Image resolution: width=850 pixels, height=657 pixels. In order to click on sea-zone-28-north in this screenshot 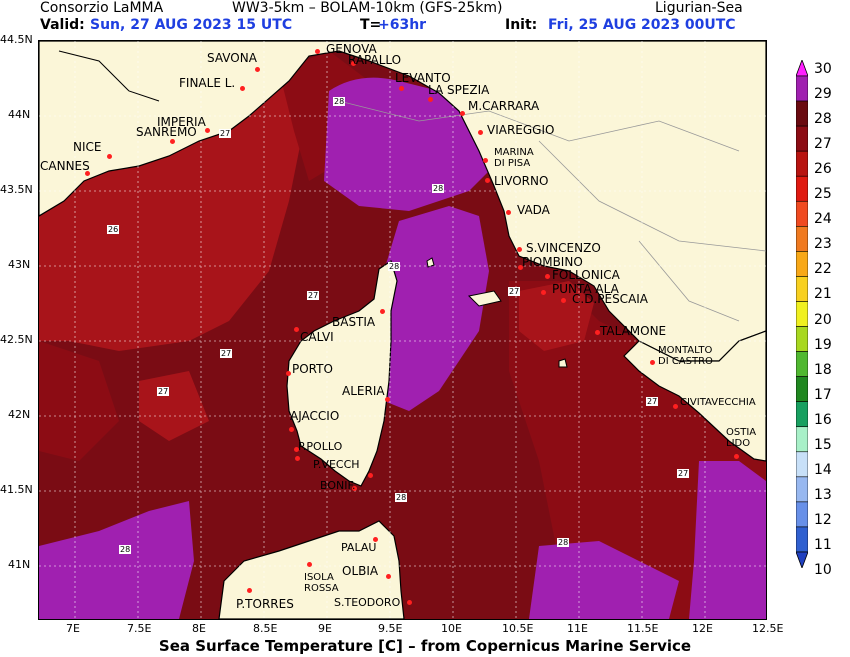, I will do `click(406, 144)`.